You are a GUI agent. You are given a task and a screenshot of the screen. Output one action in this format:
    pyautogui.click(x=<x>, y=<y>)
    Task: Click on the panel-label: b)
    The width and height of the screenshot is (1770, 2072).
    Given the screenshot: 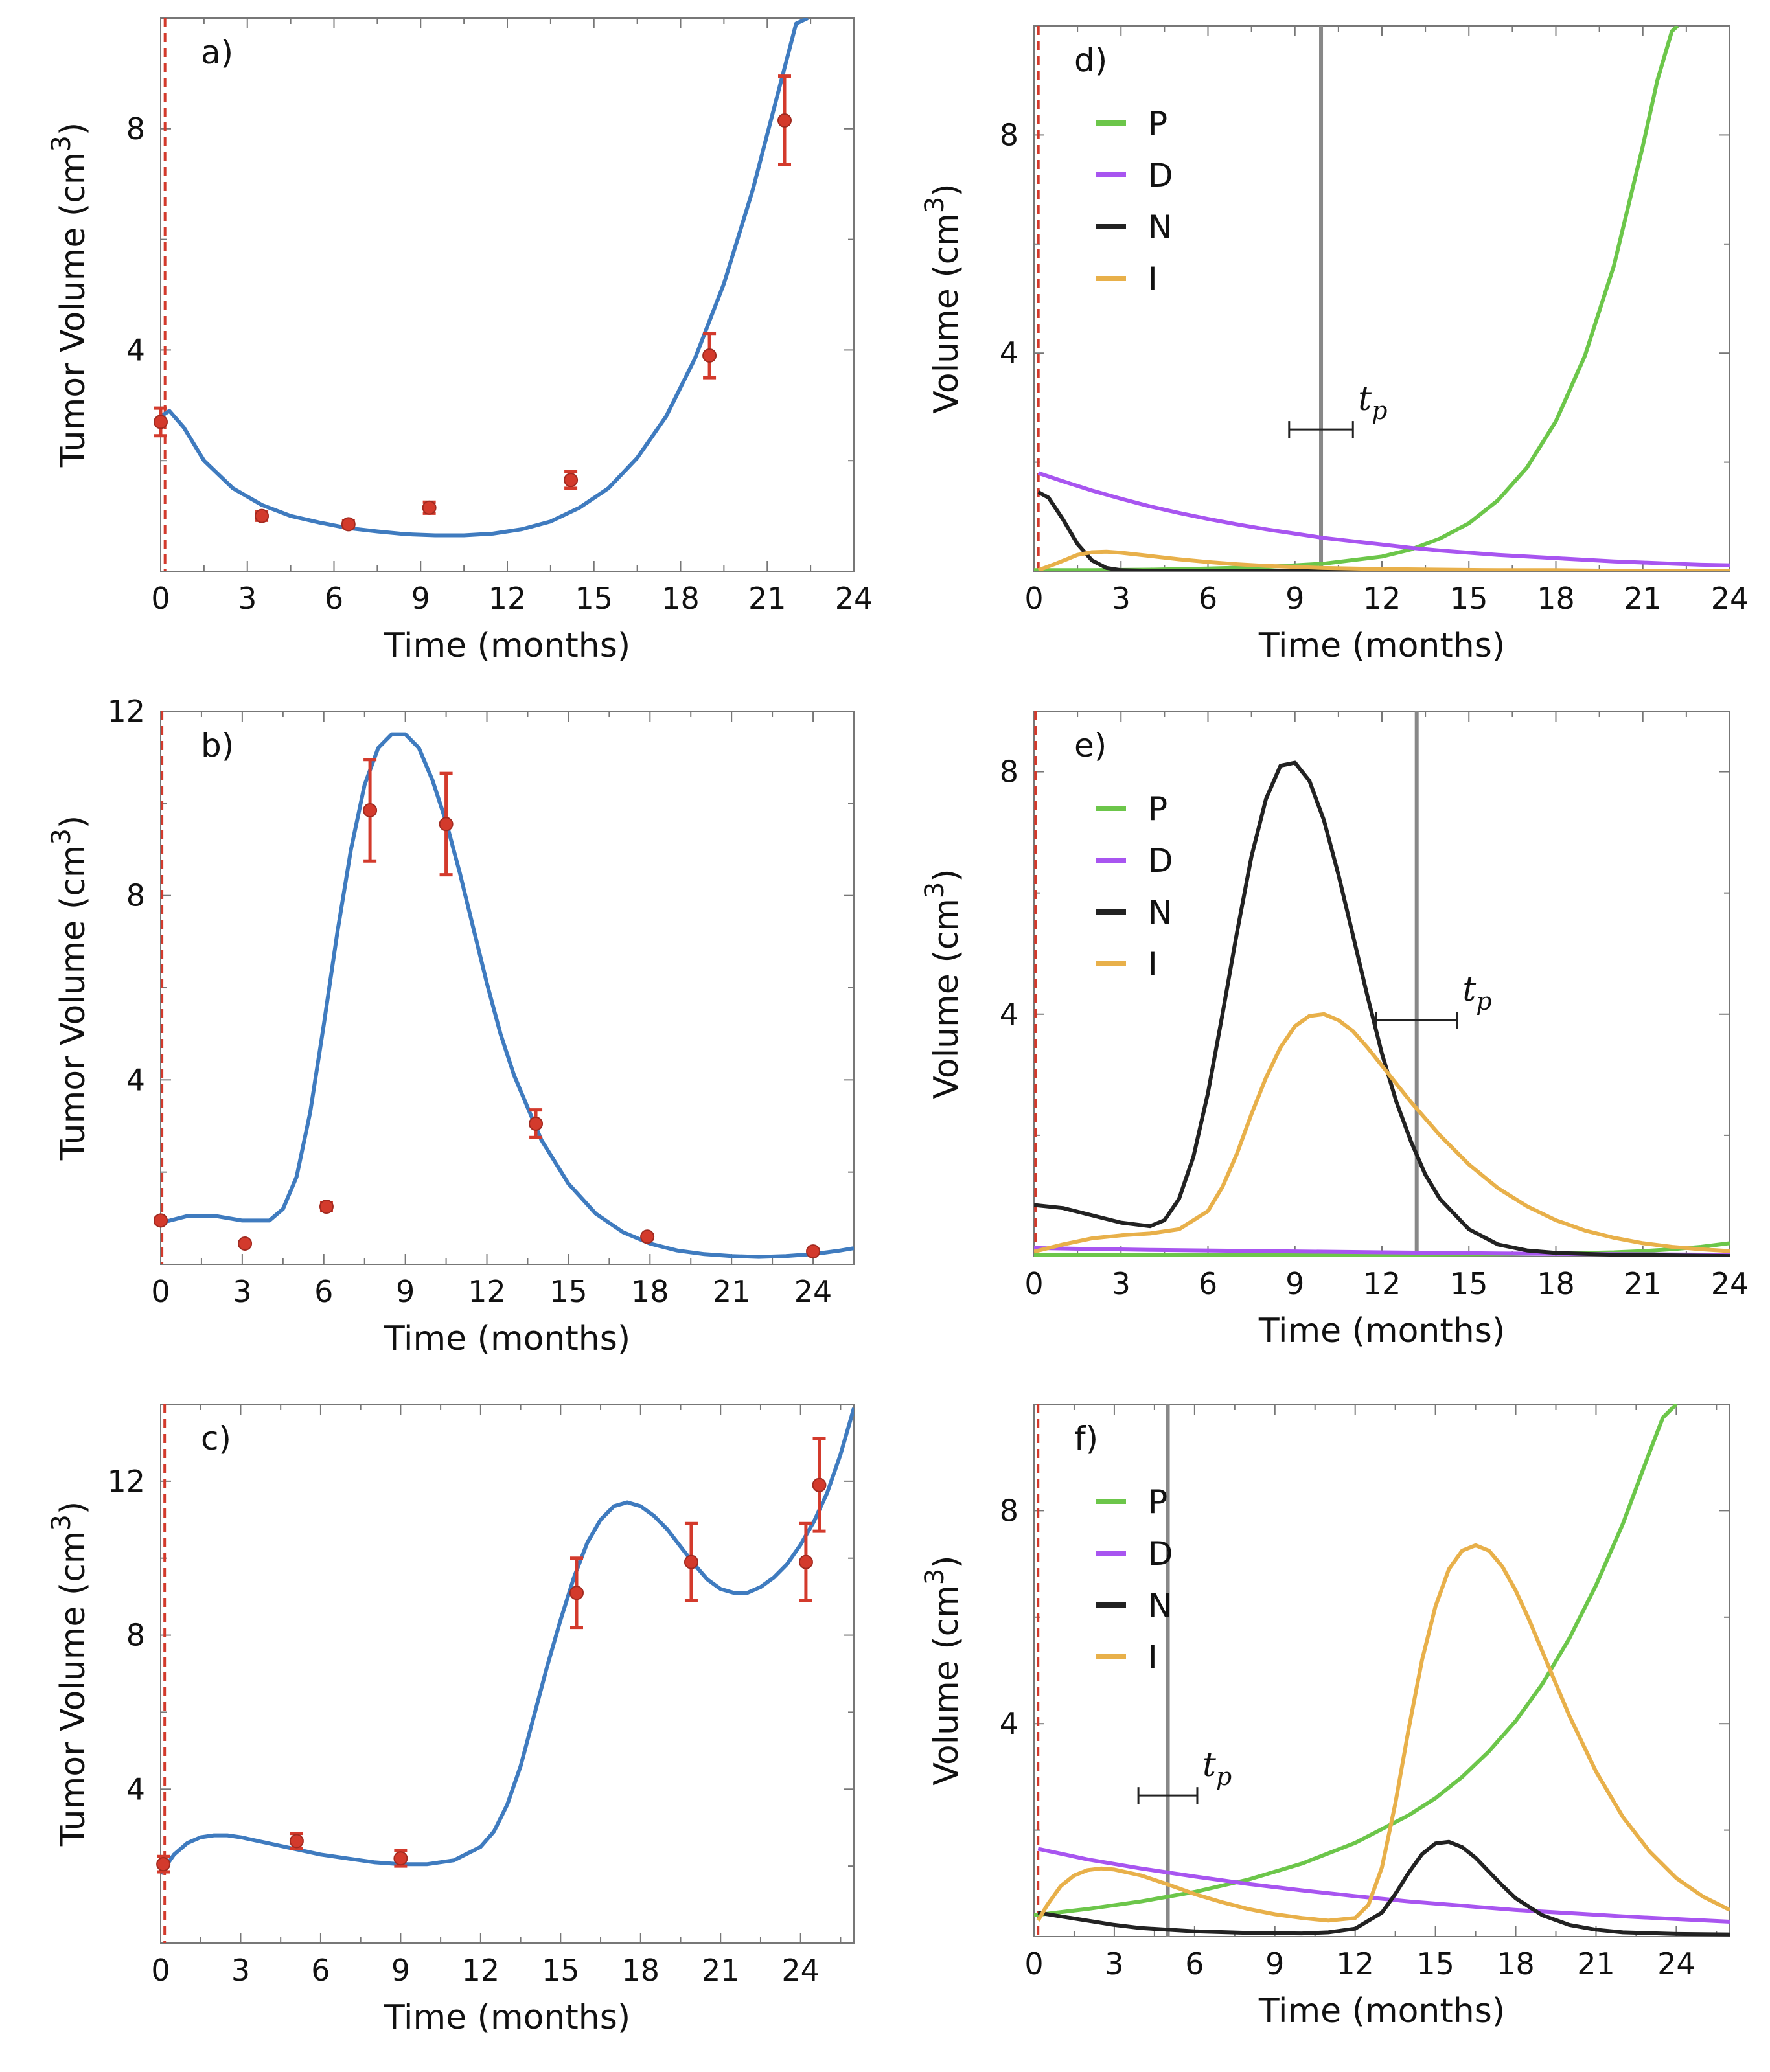 What is the action you would take?
    pyautogui.click(x=217, y=745)
    